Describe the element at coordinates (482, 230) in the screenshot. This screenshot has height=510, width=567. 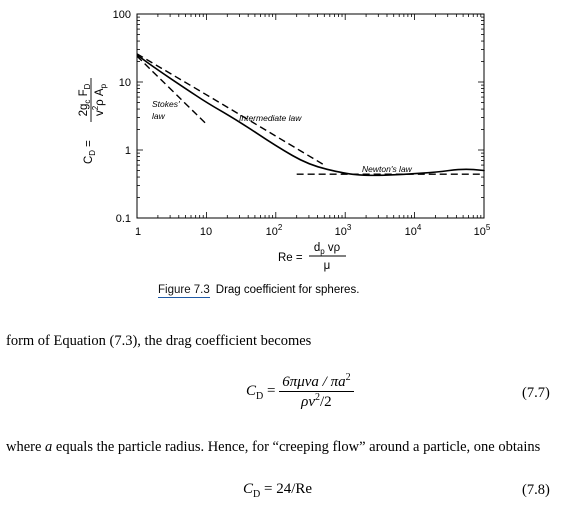
I see `x-tick-label: 10⁵` at that location.